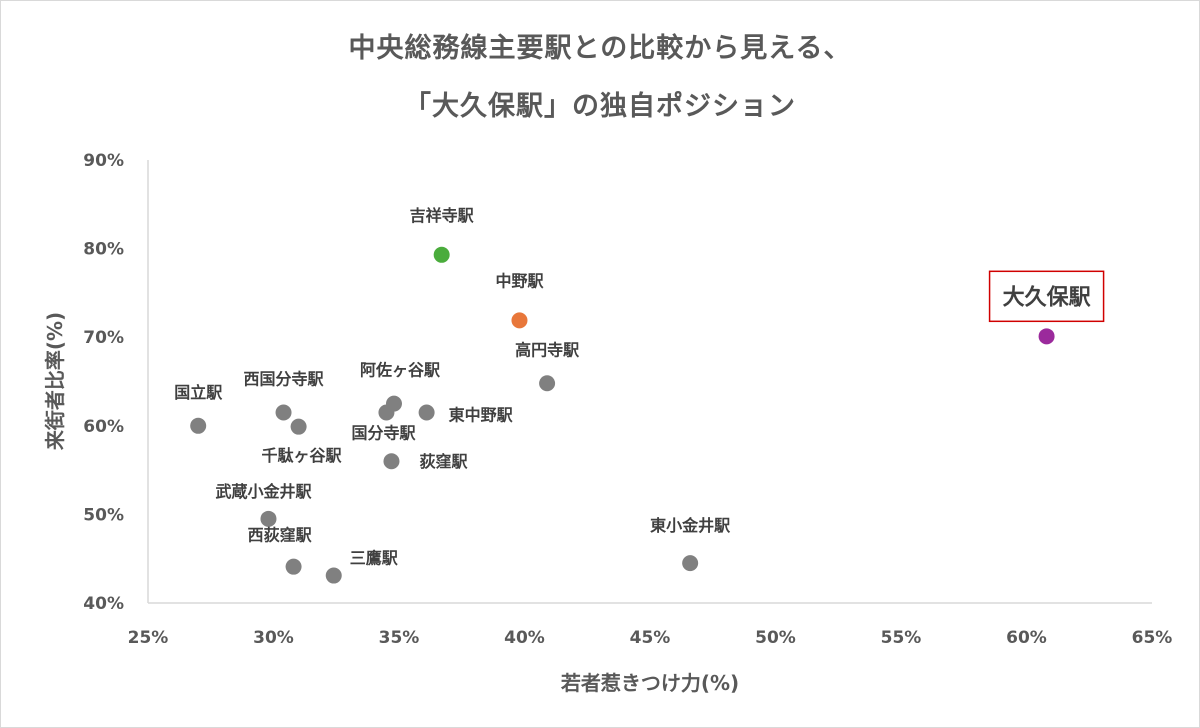 The width and height of the screenshot is (1200, 728). Describe the element at coordinates (524, 638) in the screenshot. I see `x-tick-label: 40%` at that location.